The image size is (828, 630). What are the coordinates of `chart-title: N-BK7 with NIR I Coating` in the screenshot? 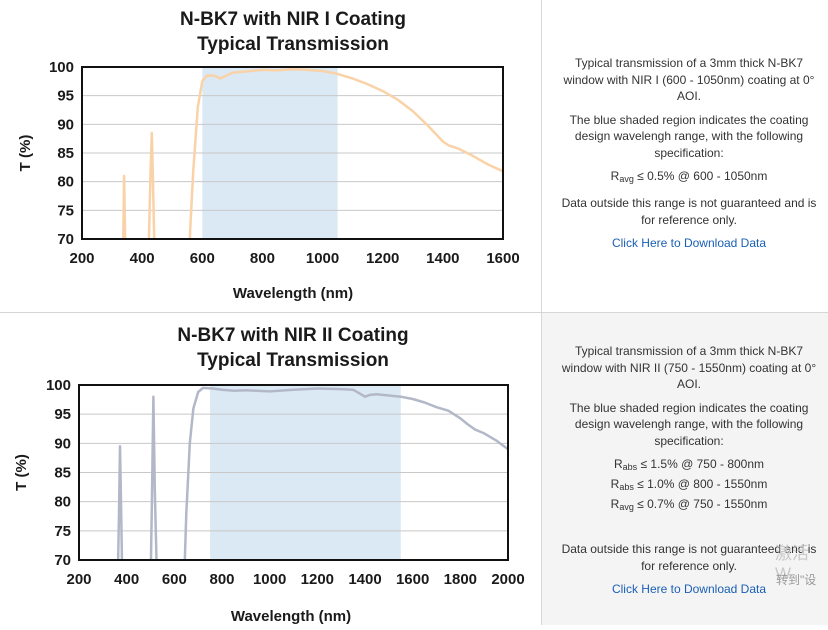 It's located at (293, 19).